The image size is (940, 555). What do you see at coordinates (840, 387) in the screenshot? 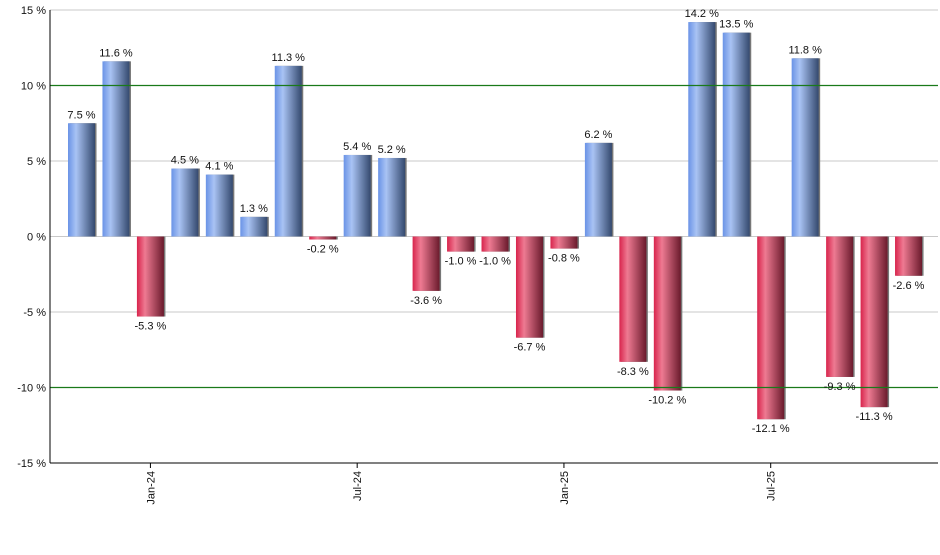
I see `data-label: -9.3 %` at bounding box center [840, 387].